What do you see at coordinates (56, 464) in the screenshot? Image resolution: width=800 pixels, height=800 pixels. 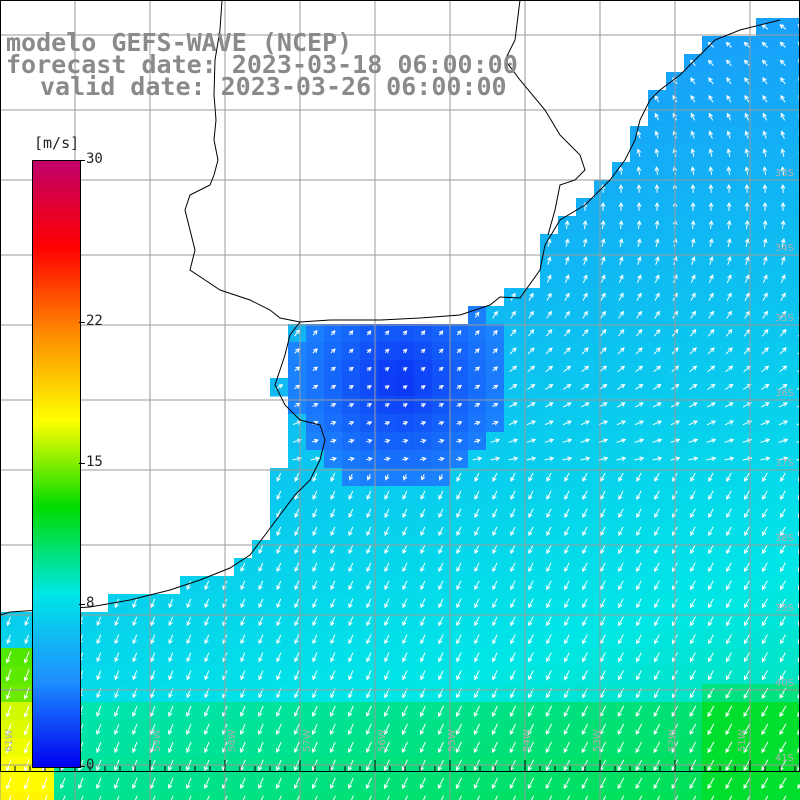 I see `colorbar` at bounding box center [56, 464].